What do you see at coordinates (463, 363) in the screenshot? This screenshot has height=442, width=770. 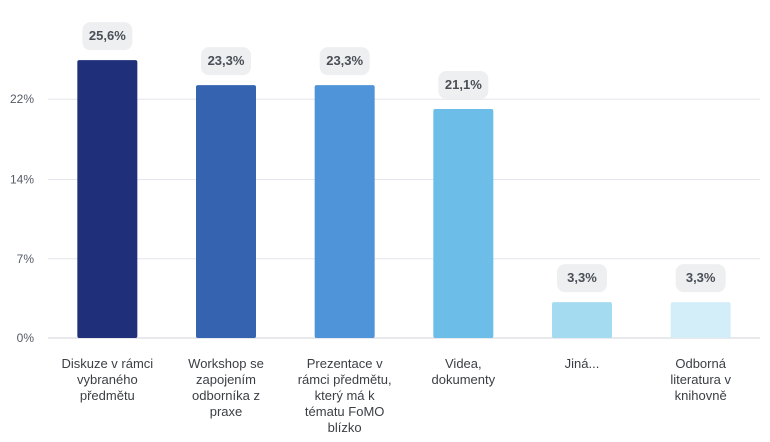 I see `category-label-line: Videa,` at bounding box center [463, 363].